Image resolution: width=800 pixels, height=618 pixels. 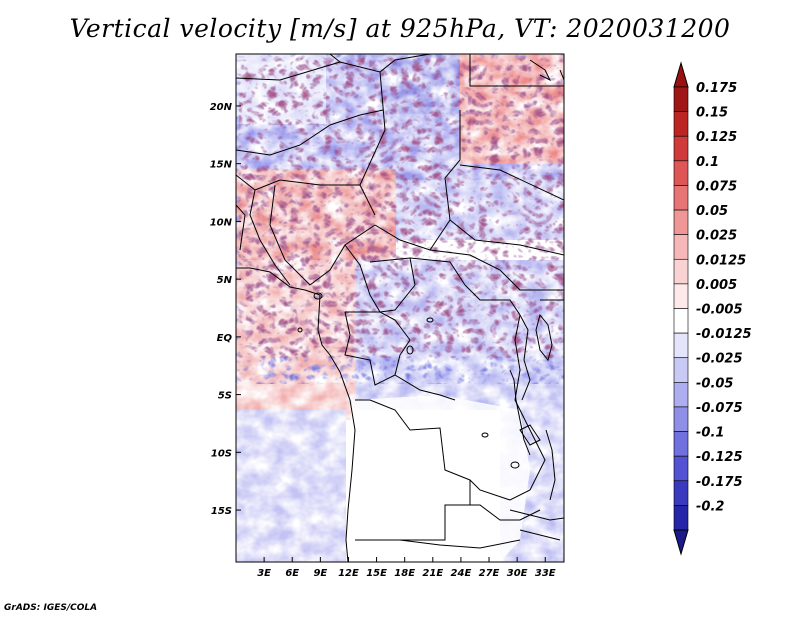 What do you see at coordinates (376, 573) in the screenshot?
I see `lon-tick-label: 15E` at bounding box center [376, 573].